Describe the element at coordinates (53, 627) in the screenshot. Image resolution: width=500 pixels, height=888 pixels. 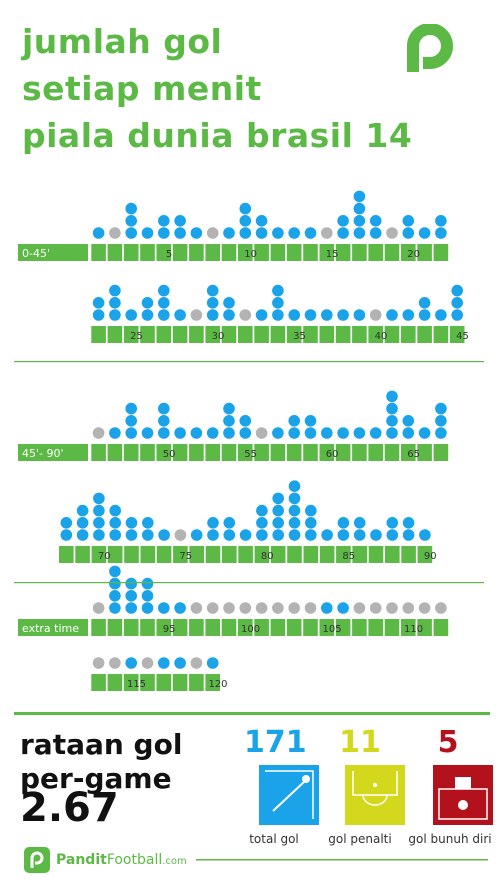
I see `row-label-bg` at that location.